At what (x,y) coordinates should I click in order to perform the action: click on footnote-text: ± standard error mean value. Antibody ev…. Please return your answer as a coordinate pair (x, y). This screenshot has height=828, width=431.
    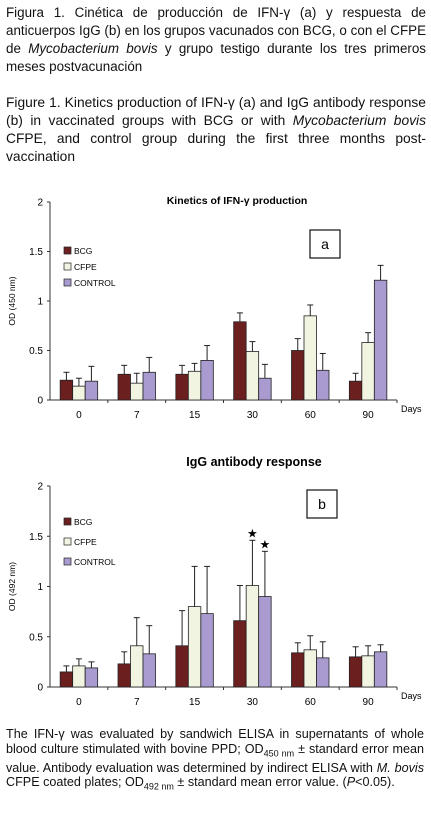
    Looking at the image, I should click on (215, 758).